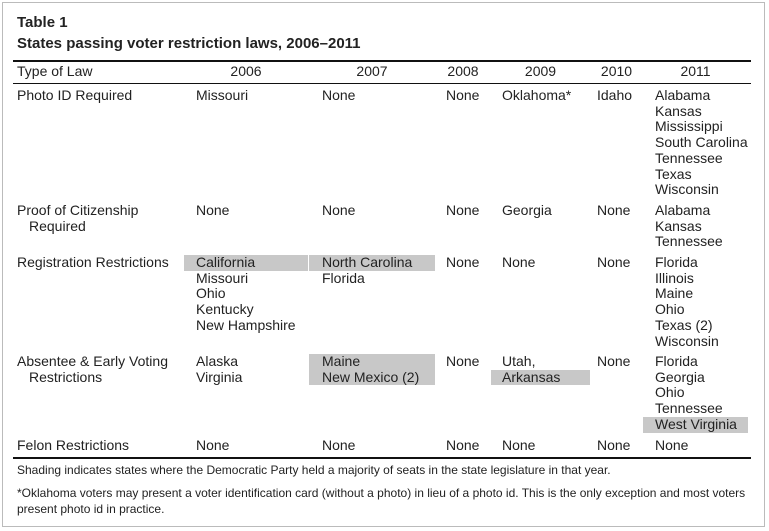 The image size is (769, 531). What do you see at coordinates (616, 71) in the screenshot?
I see `column-header: 2010` at bounding box center [616, 71].